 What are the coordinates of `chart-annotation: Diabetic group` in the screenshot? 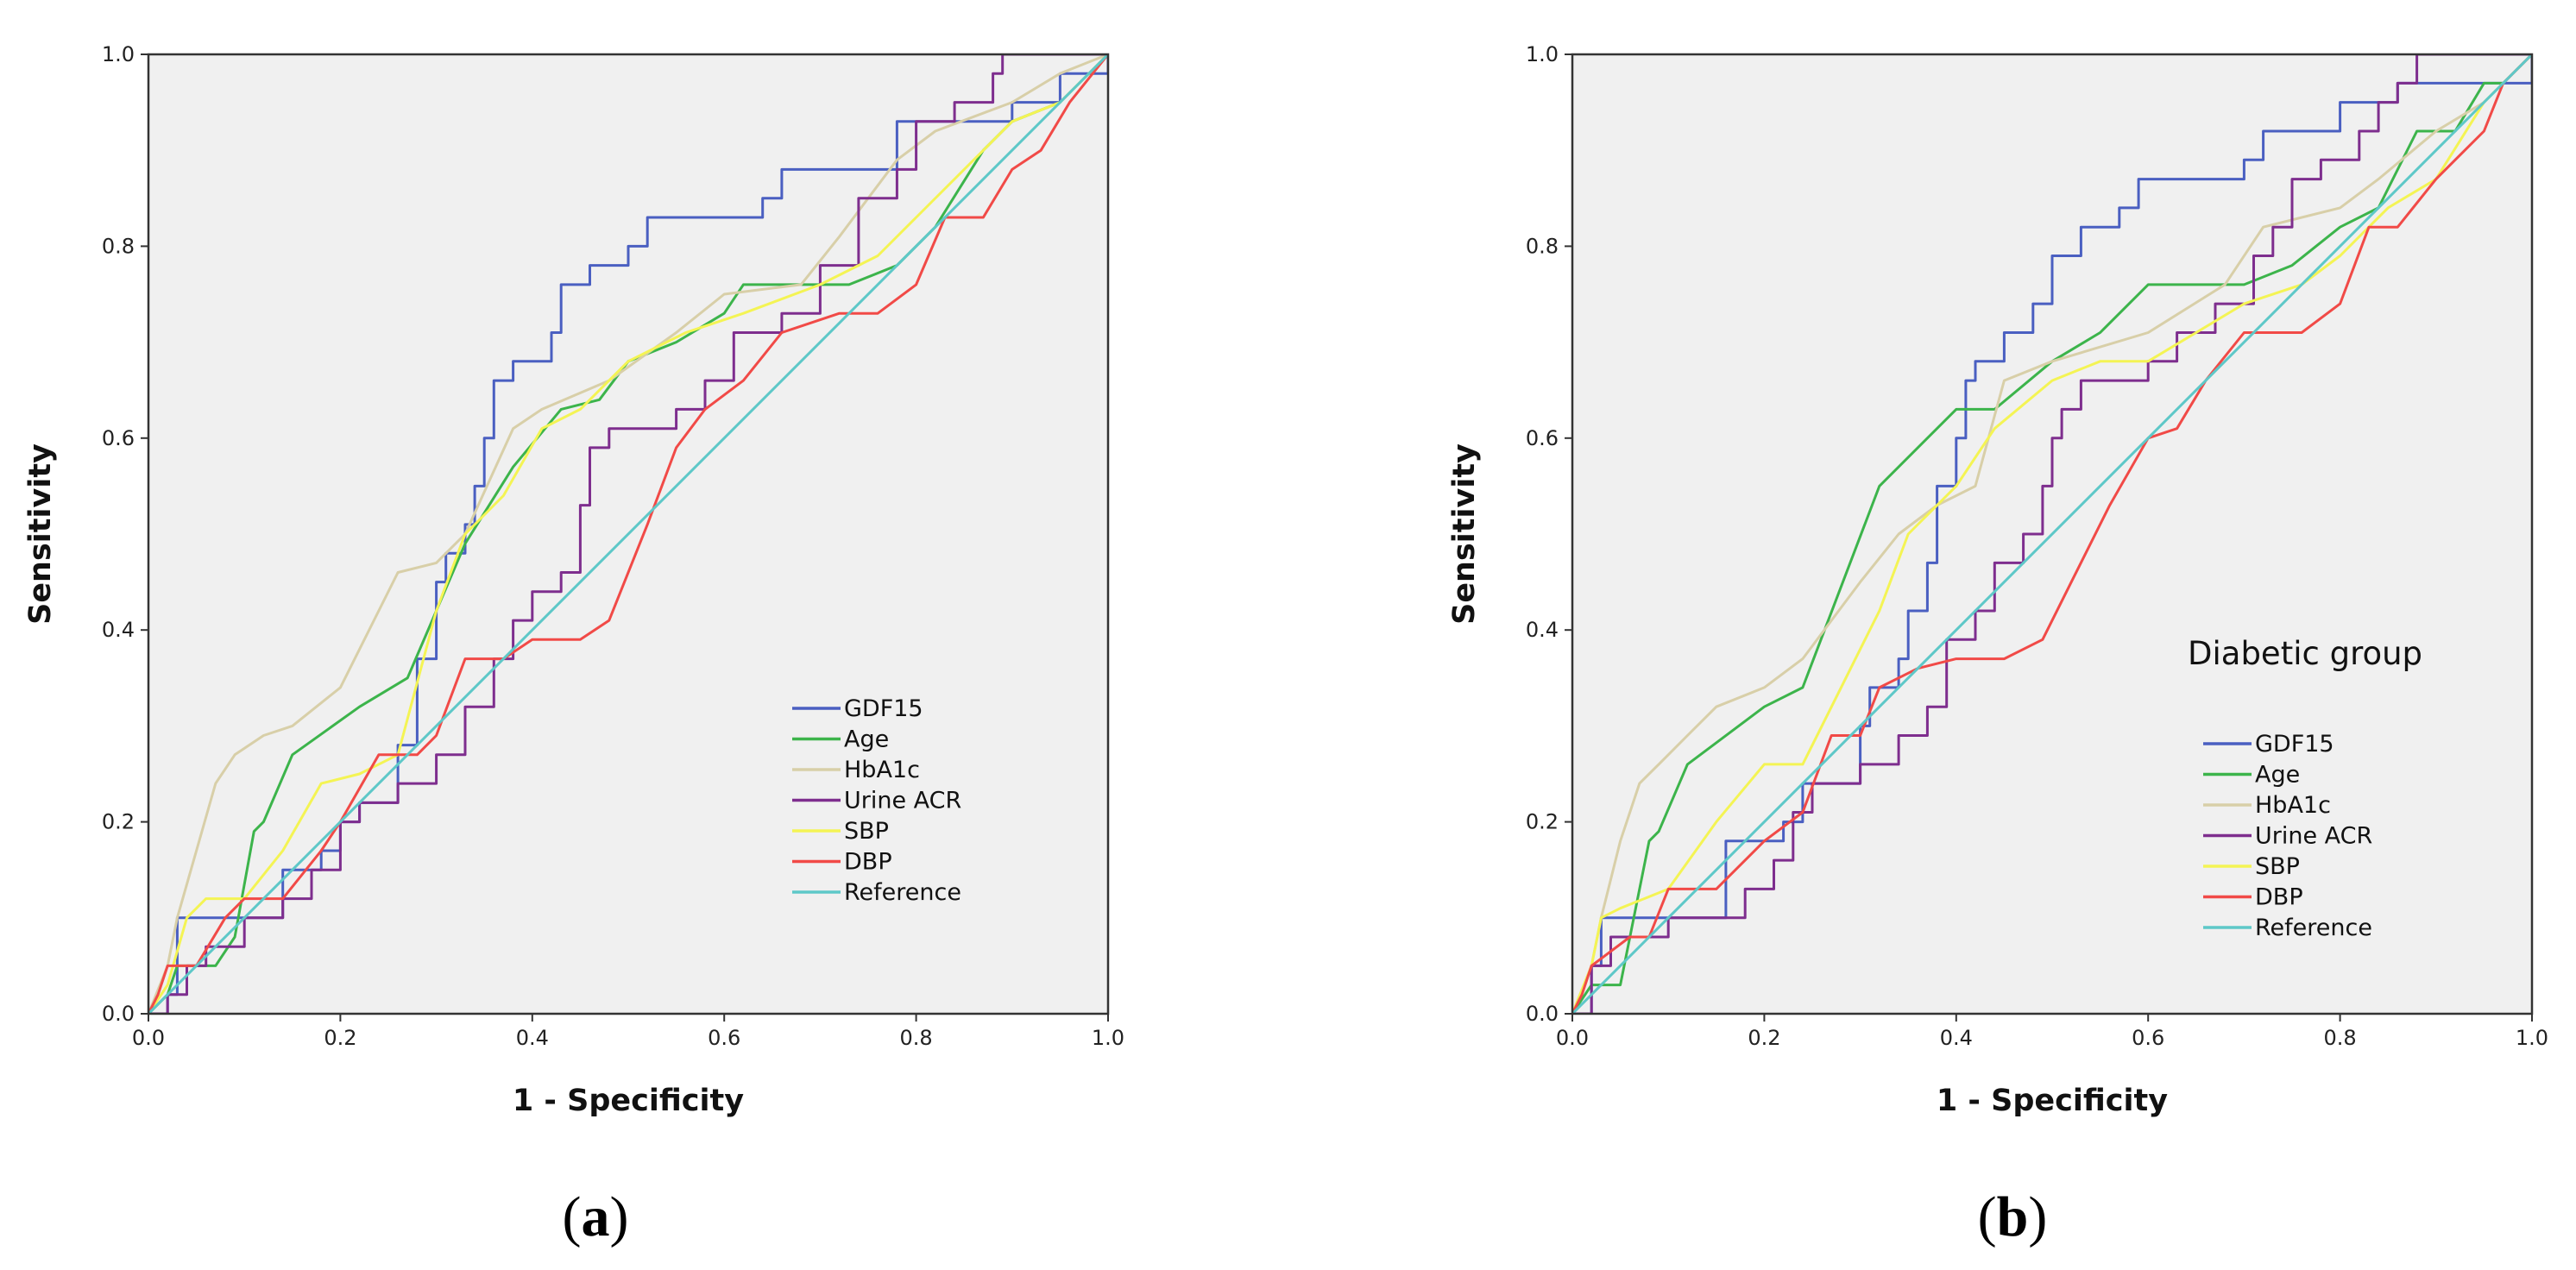 It's located at (2305, 653).